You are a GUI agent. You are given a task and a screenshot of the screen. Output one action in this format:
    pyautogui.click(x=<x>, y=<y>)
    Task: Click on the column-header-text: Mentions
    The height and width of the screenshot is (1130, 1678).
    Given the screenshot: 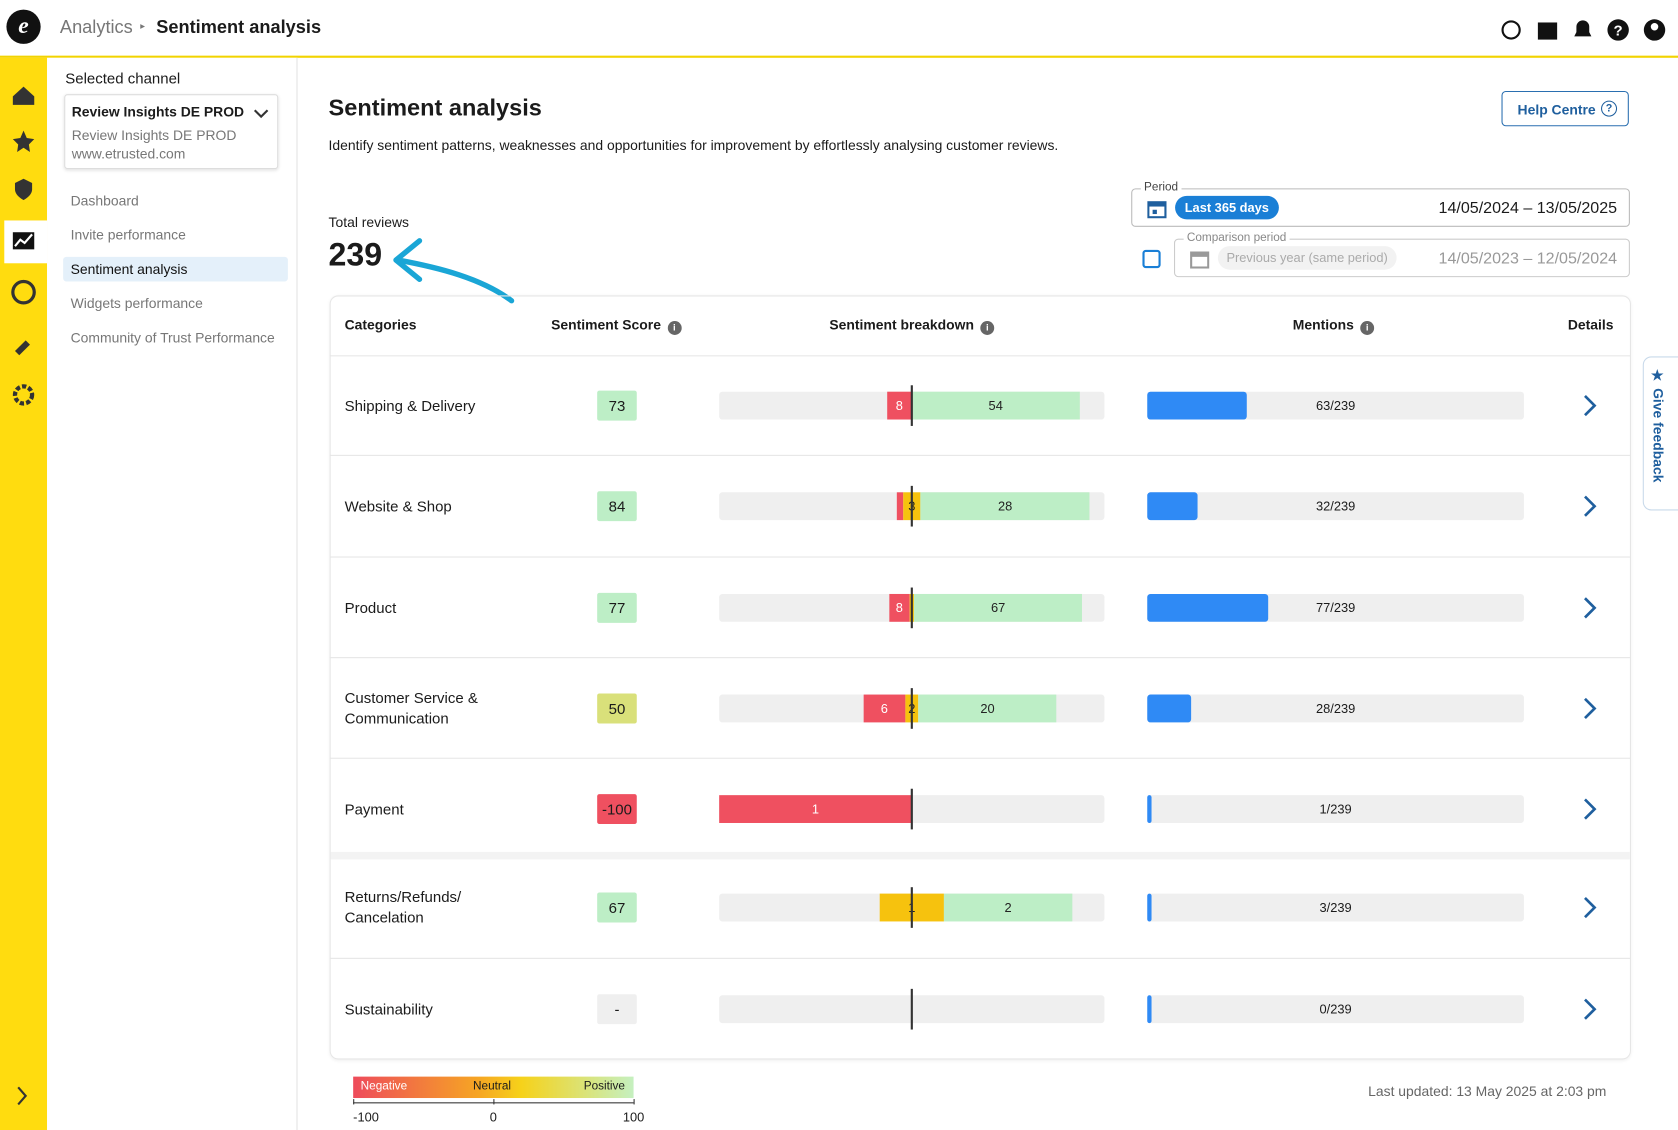 What is the action you would take?
    pyautogui.click(x=1323, y=324)
    